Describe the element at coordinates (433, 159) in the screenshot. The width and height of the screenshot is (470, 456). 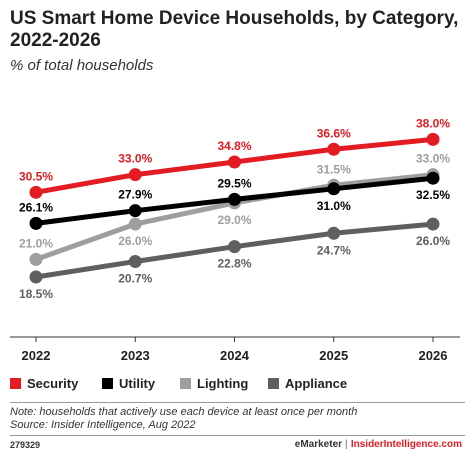
I see `data-label-lighting: 33.0%` at that location.